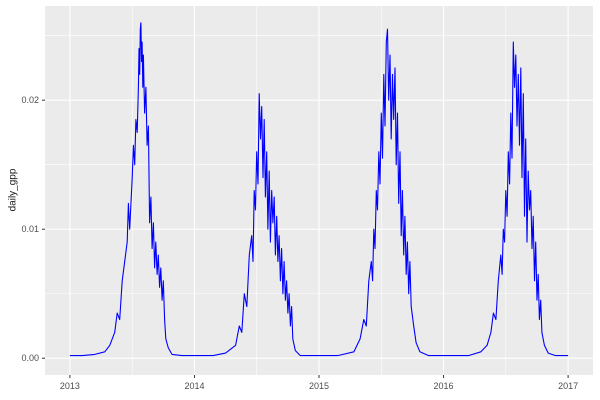 The height and width of the screenshot is (400, 600). What do you see at coordinates (30, 358) in the screenshot?
I see `y-tick-label: 0.00` at bounding box center [30, 358].